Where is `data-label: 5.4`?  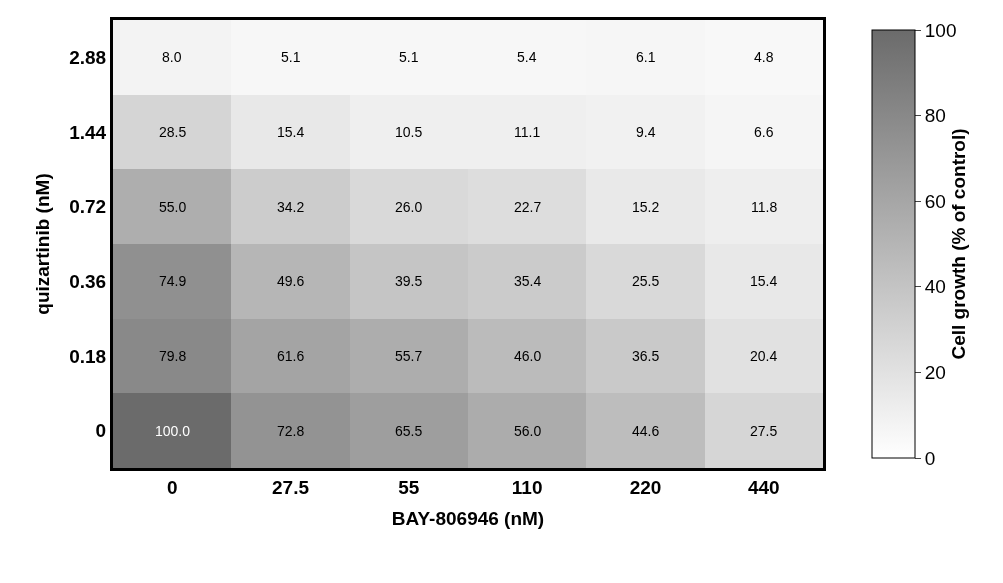 data-label: 5.4 is located at coordinates (527, 57).